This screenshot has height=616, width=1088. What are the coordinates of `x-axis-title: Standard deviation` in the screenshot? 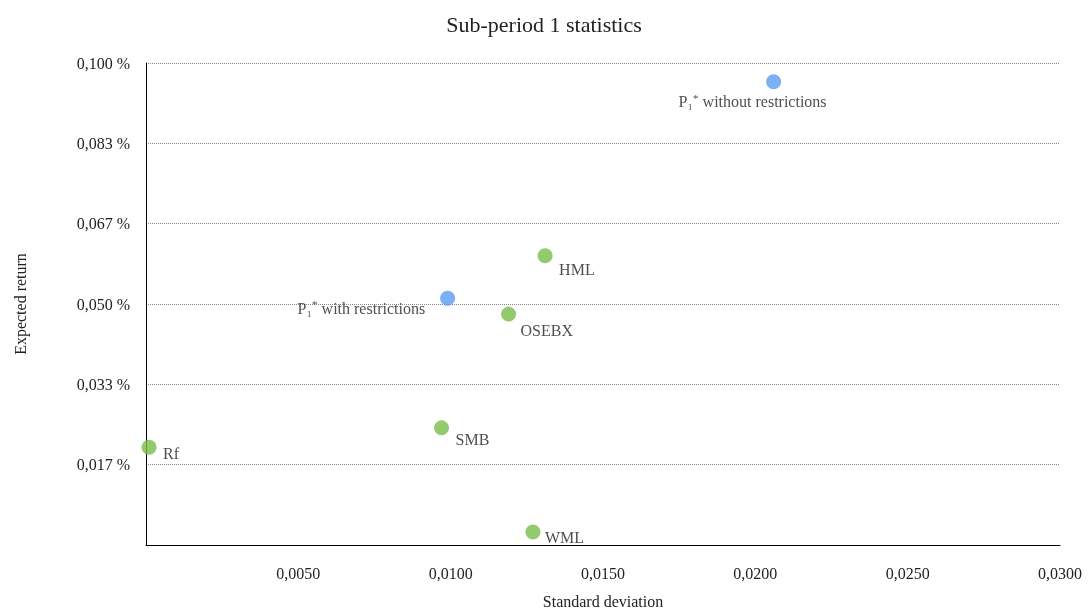 It's located at (603, 601).